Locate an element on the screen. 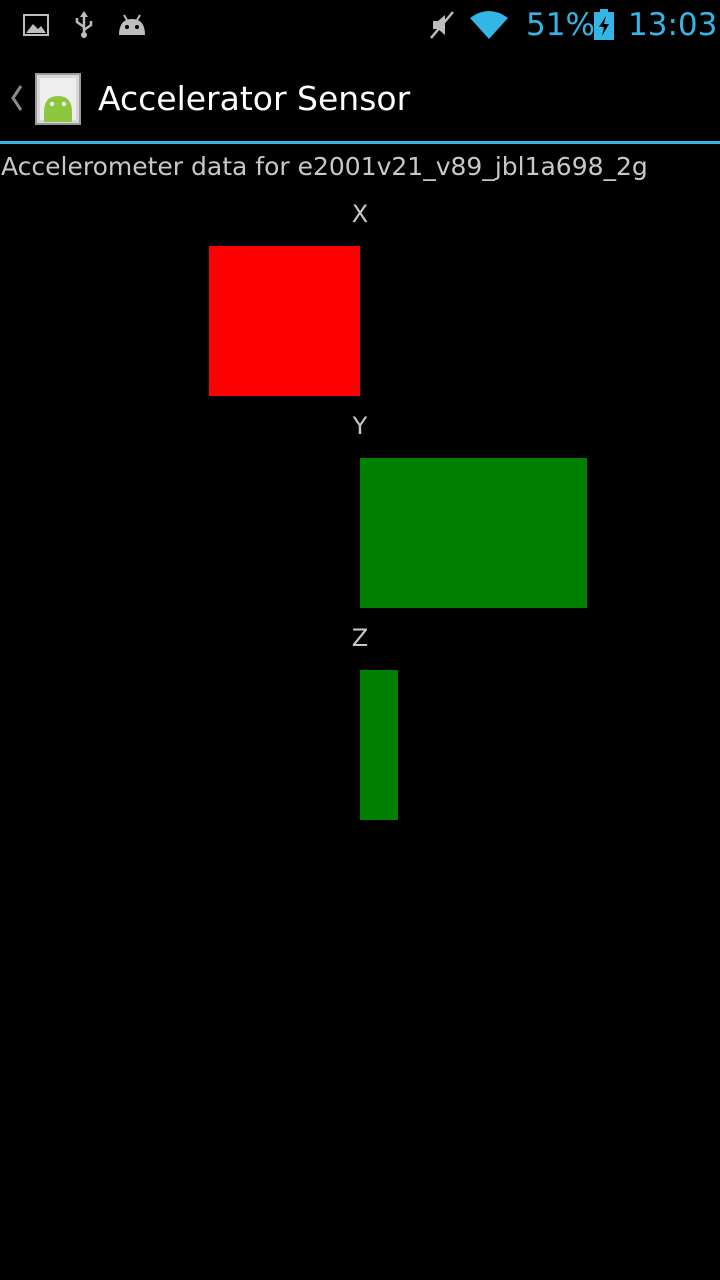  mute-icon is located at coordinates (442, 25).